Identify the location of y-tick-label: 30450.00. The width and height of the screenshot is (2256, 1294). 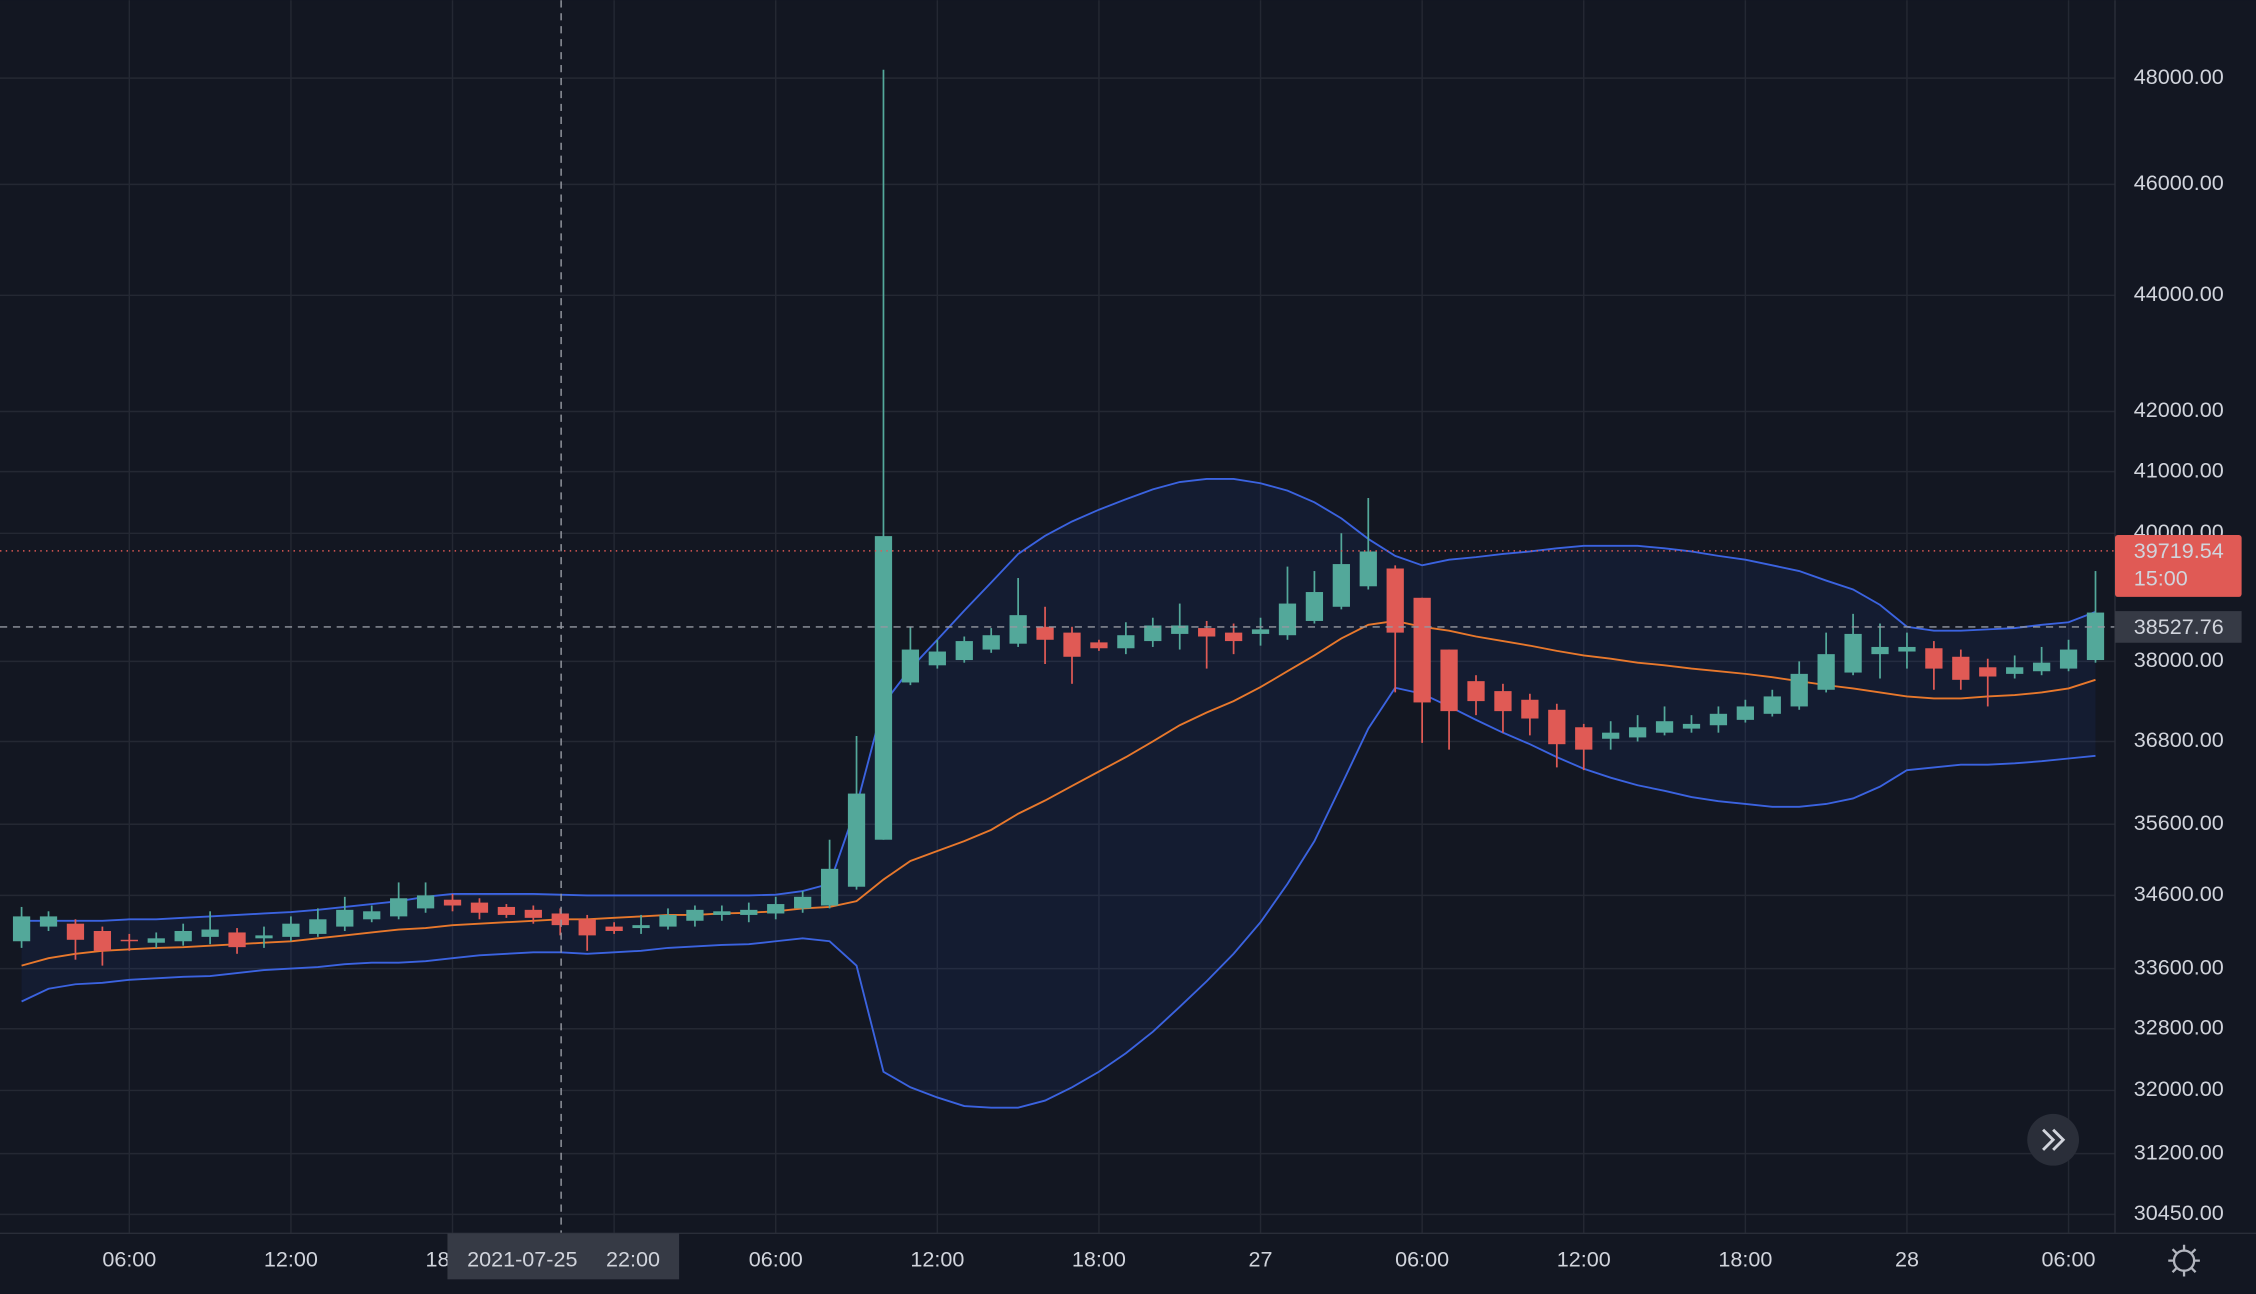
(2179, 1212).